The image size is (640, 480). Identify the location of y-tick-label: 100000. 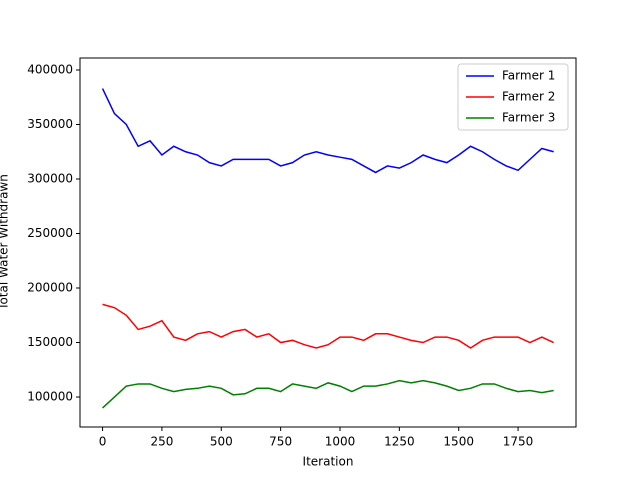
(50, 397).